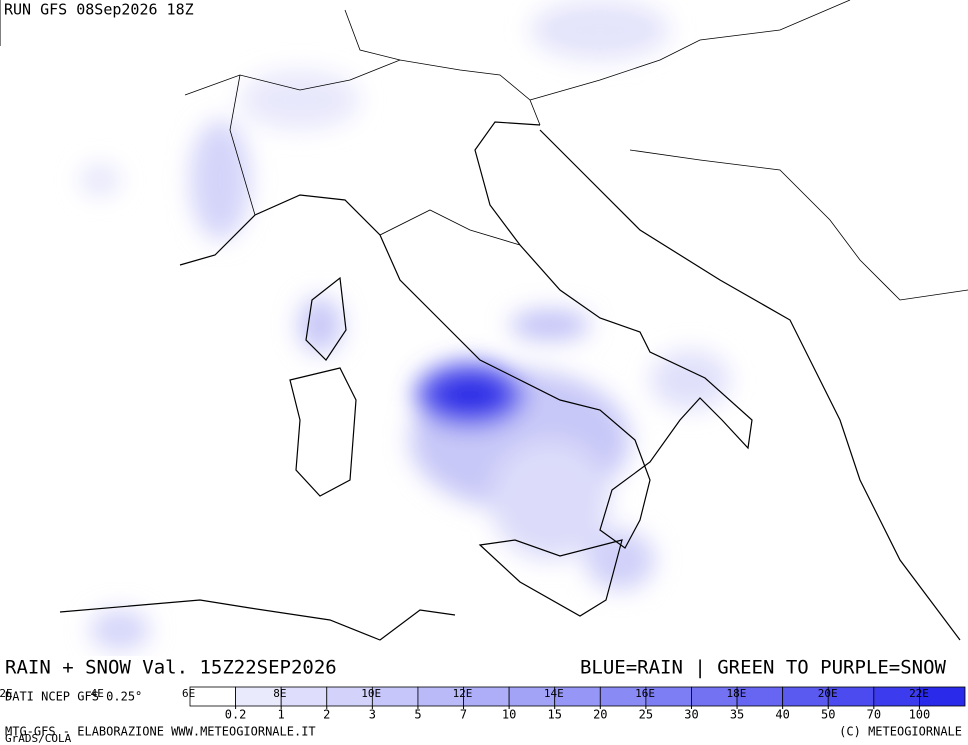 This screenshot has width=968, height=745. Describe the element at coordinates (279, 693) in the screenshot. I see `lon-label: 8E` at that location.